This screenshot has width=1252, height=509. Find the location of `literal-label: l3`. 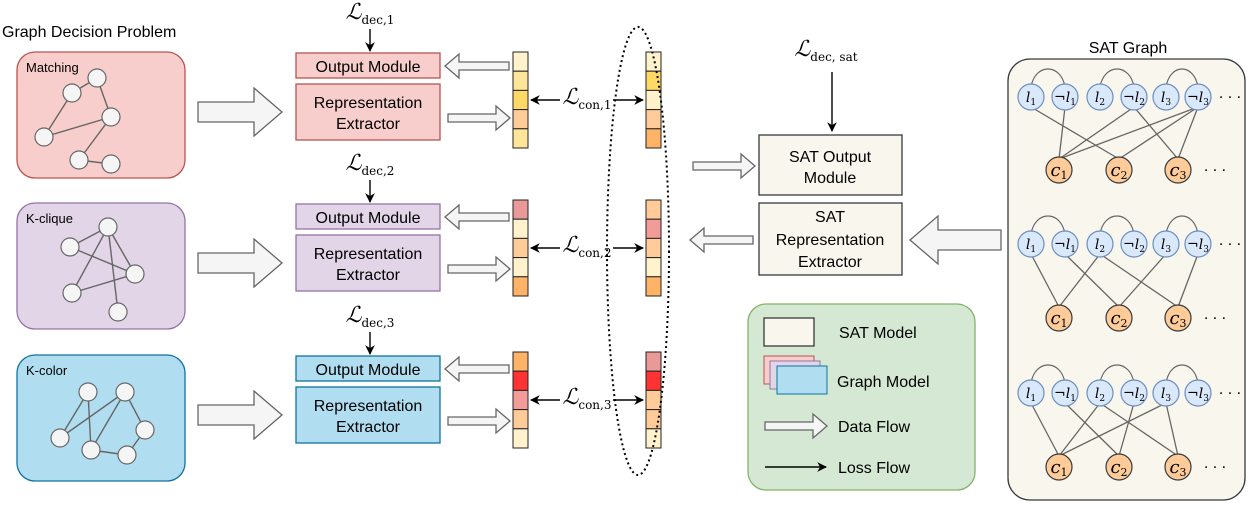

literal-label: l3 is located at coordinates (1166, 246).